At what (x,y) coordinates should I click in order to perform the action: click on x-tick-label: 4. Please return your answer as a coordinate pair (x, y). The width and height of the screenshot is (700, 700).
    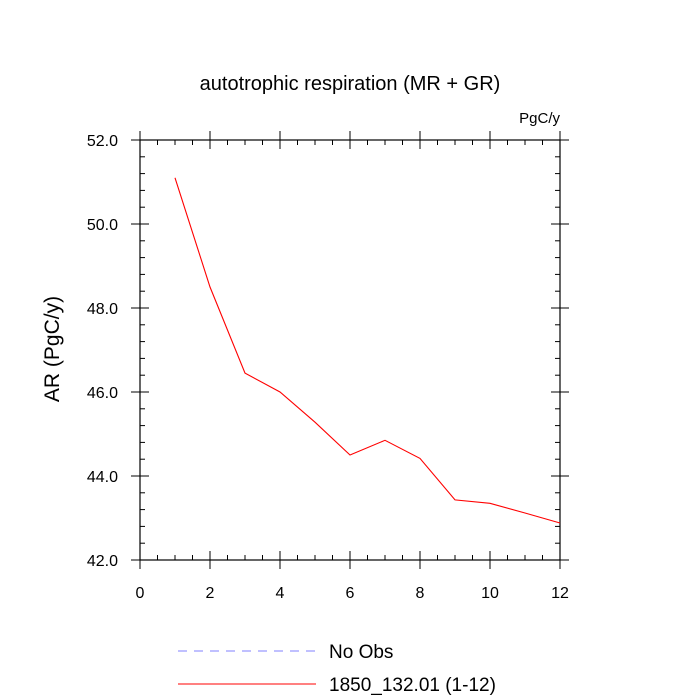
    Looking at the image, I should click on (280, 593).